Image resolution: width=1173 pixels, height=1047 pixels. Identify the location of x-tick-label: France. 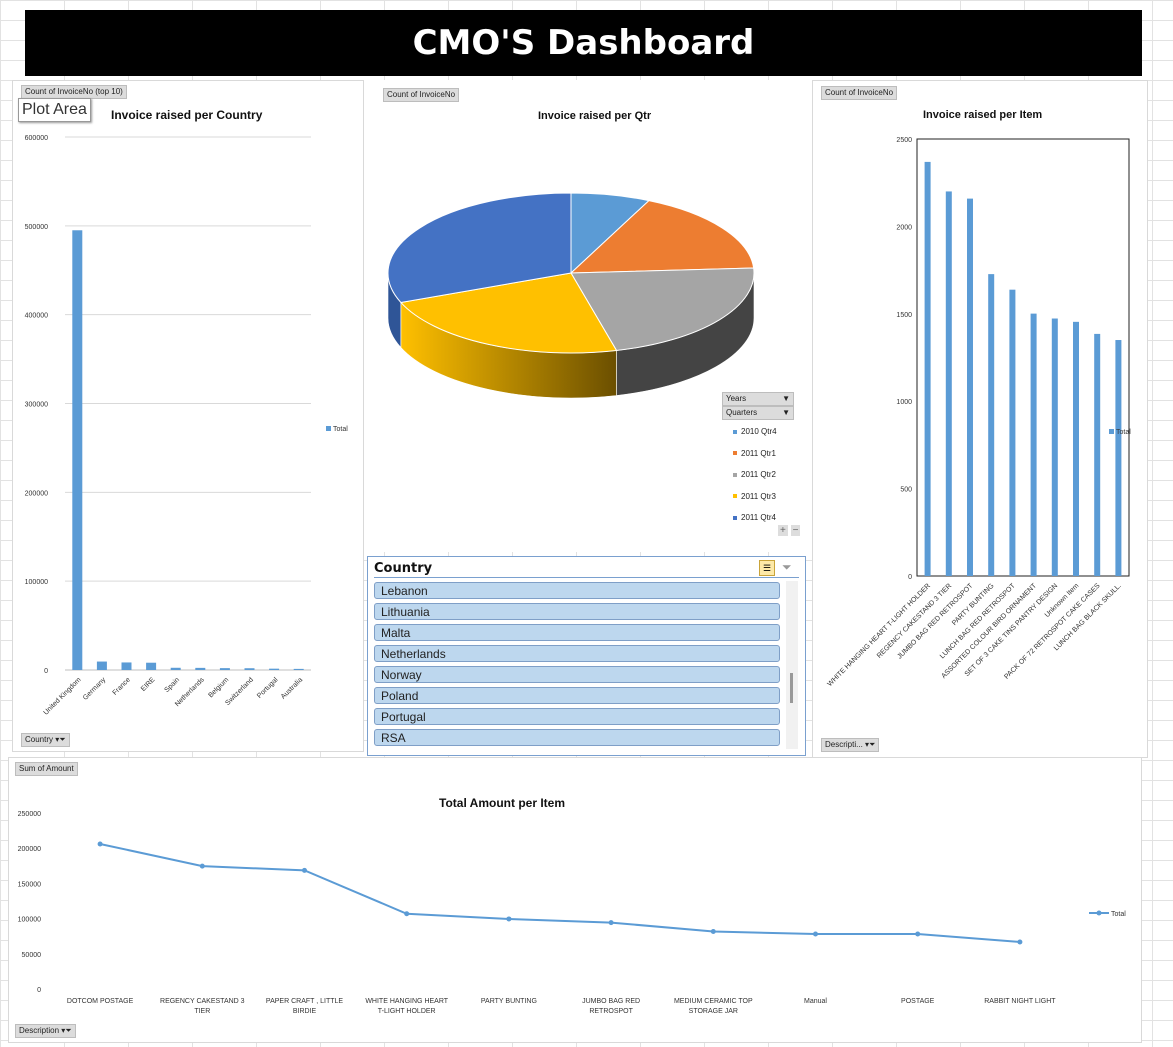
(122, 686).